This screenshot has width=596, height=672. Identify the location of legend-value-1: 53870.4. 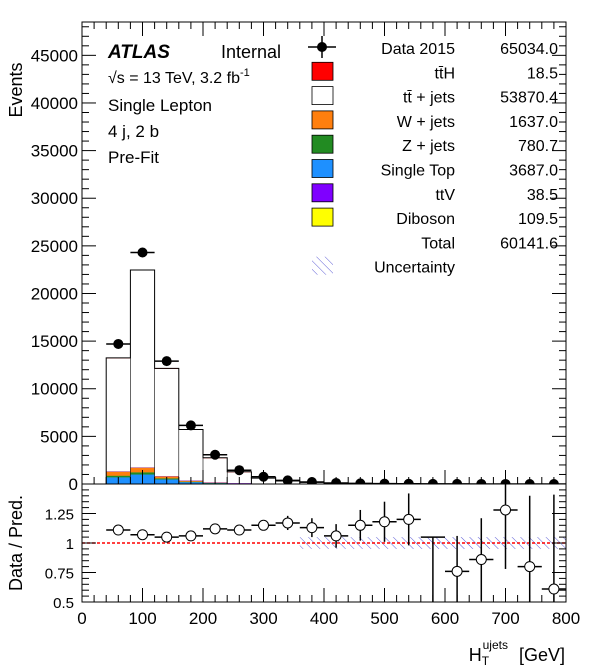
(529, 98).